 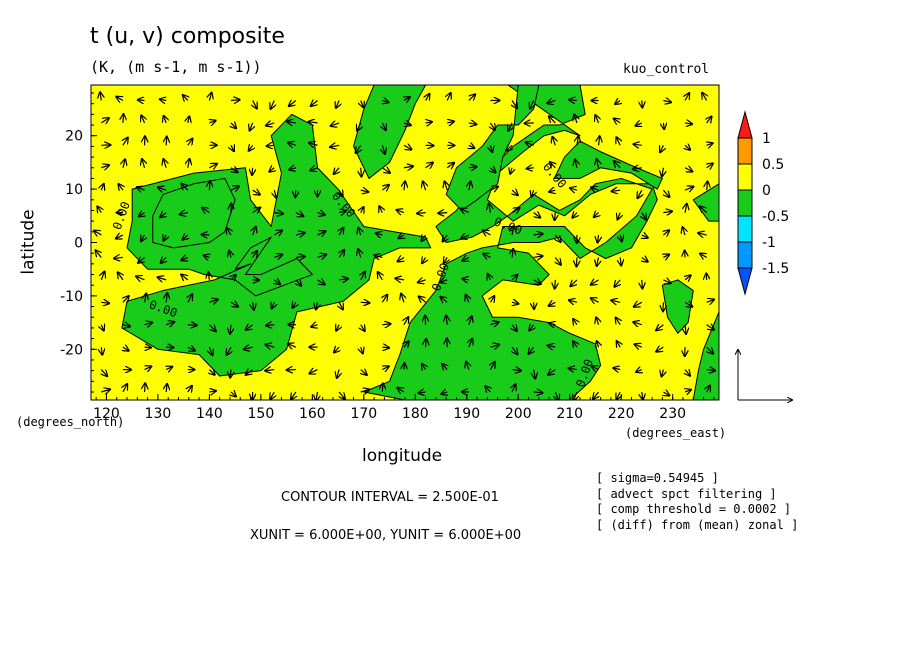 What do you see at coordinates (666, 69) in the screenshot?
I see `experiment-label: kuo_control` at bounding box center [666, 69].